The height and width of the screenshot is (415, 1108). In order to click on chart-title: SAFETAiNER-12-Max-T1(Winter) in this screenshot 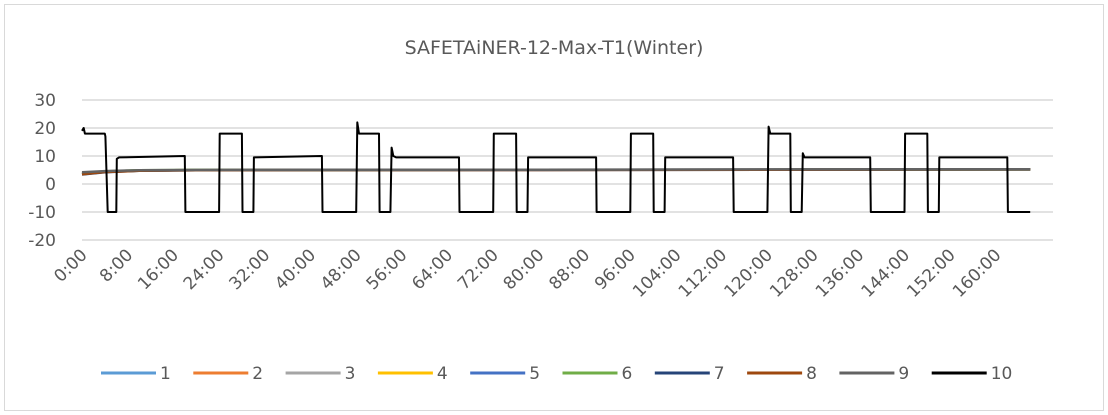, I will do `click(554, 48)`.